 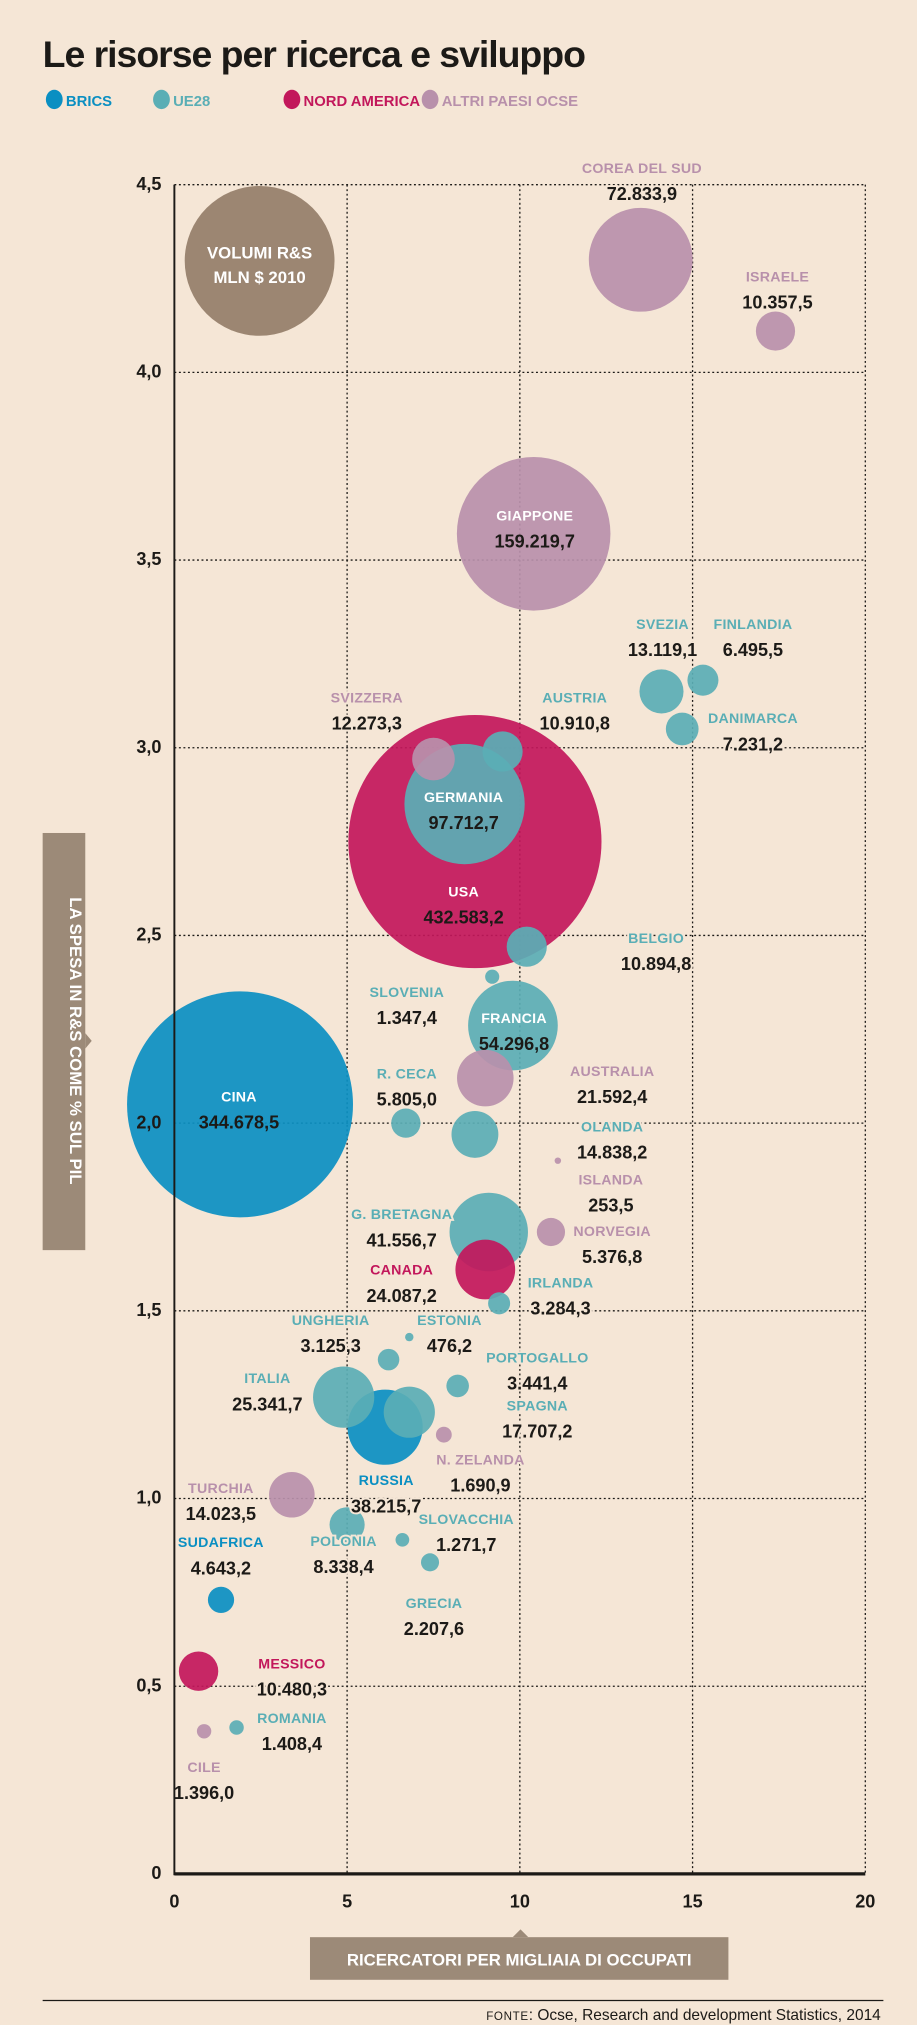 What do you see at coordinates (174, 1901) in the screenshot?
I see `x-tick-label: 0` at bounding box center [174, 1901].